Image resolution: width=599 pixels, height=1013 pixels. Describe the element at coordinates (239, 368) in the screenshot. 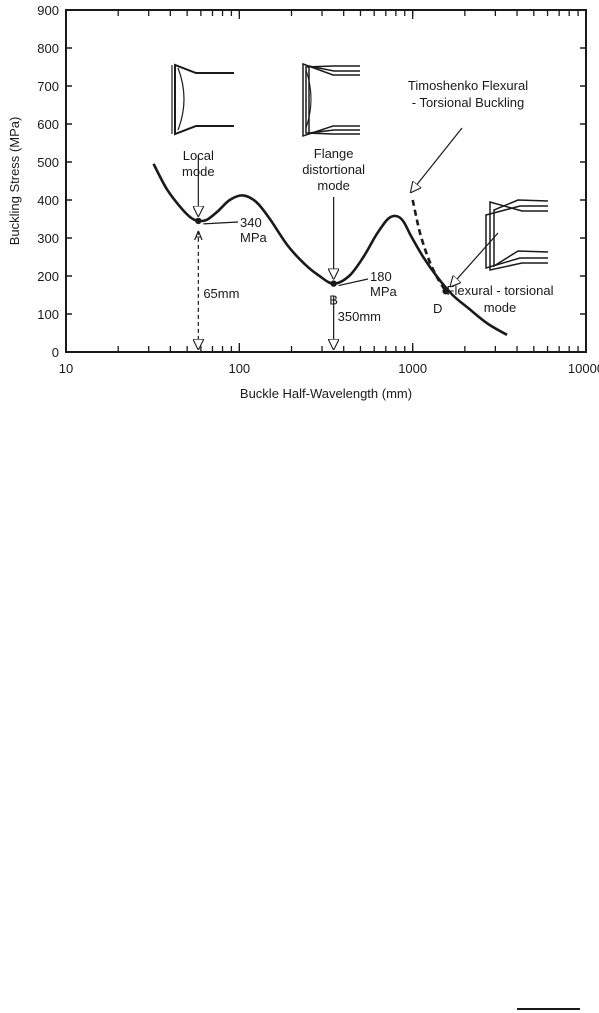

I see `x-tick-label: 100` at that location.